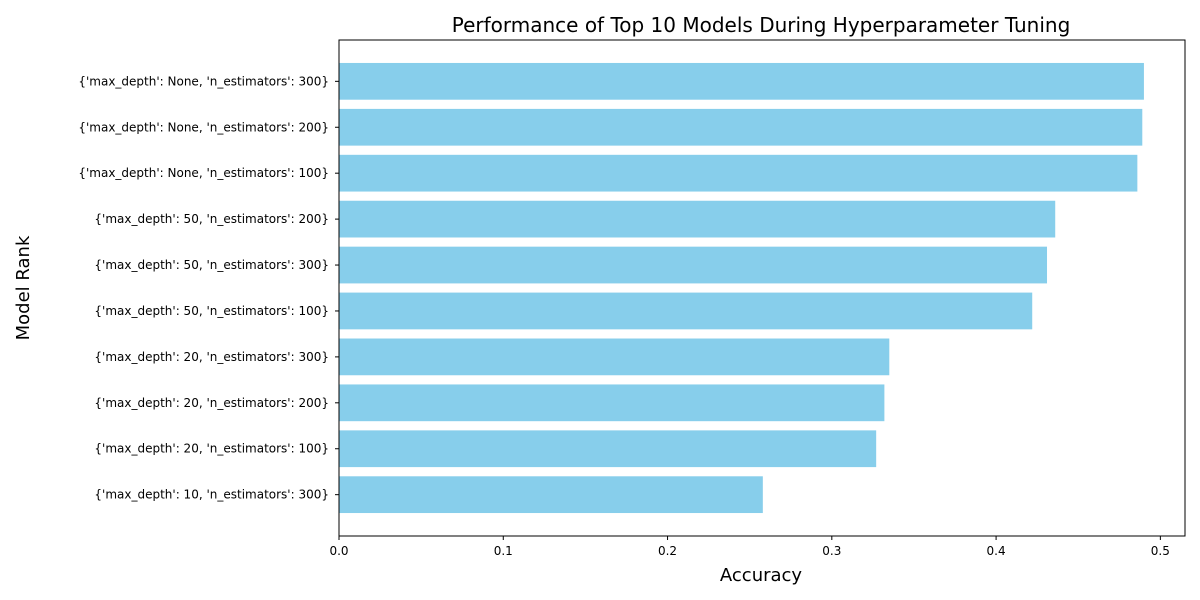 The image size is (1200, 600). Describe the element at coordinates (203, 81) in the screenshot. I see `y-tick-label: {'max_depth': None, 'n_estimators': 300}` at that location.